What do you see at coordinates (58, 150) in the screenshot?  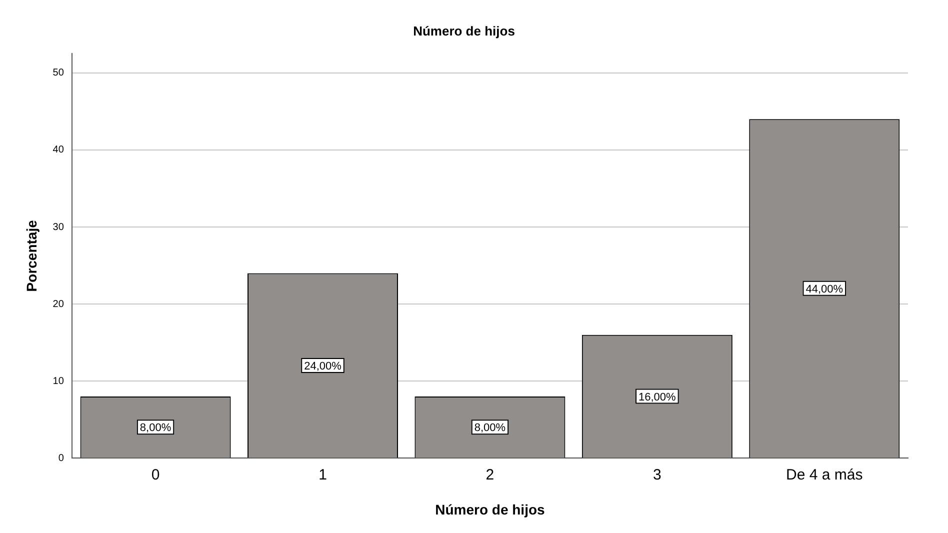 I see `y-tick-label: 40` at bounding box center [58, 150].